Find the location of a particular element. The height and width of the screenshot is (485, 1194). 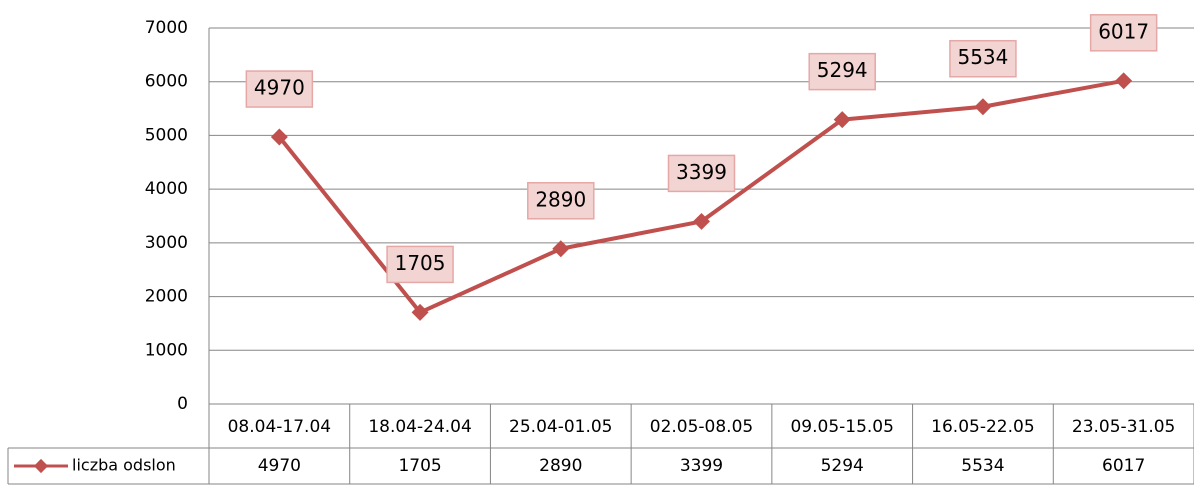

data-label: 1705 is located at coordinates (420, 263).